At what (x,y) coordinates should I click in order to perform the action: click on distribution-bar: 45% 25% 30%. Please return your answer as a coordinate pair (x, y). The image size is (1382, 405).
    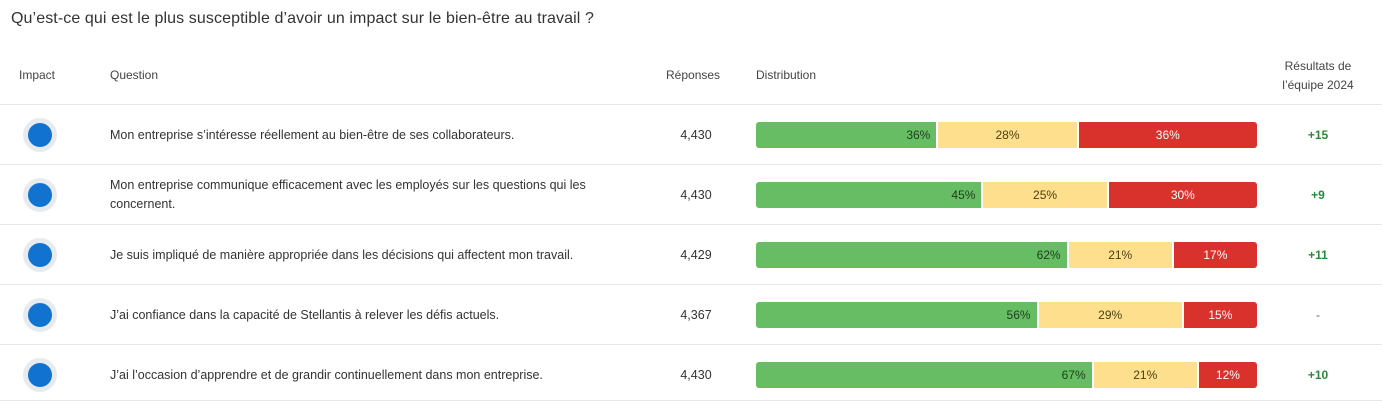
    Looking at the image, I should click on (1006, 195).